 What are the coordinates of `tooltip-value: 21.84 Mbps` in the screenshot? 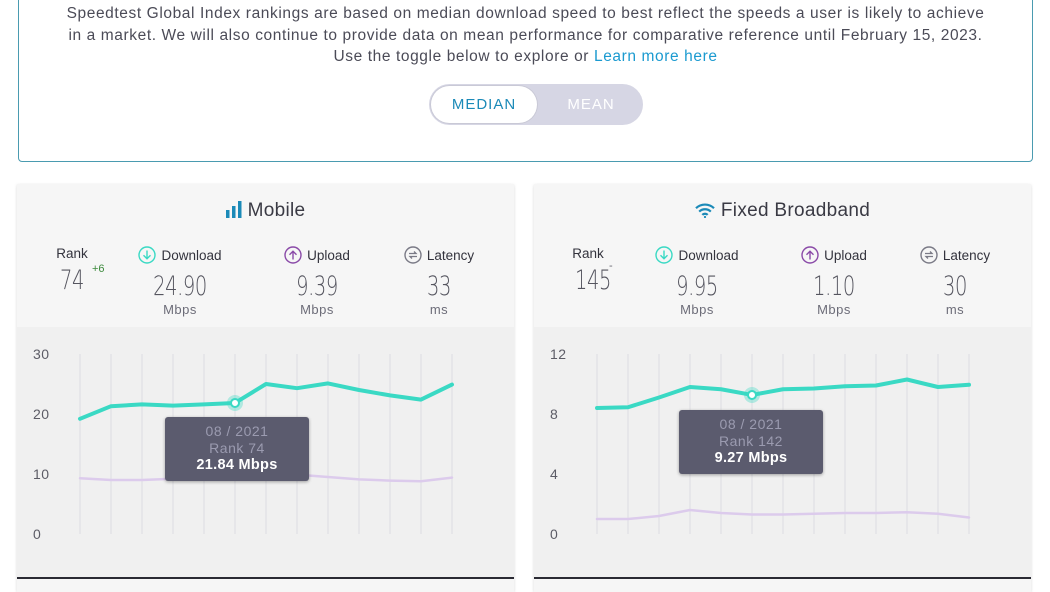 It's located at (237, 465).